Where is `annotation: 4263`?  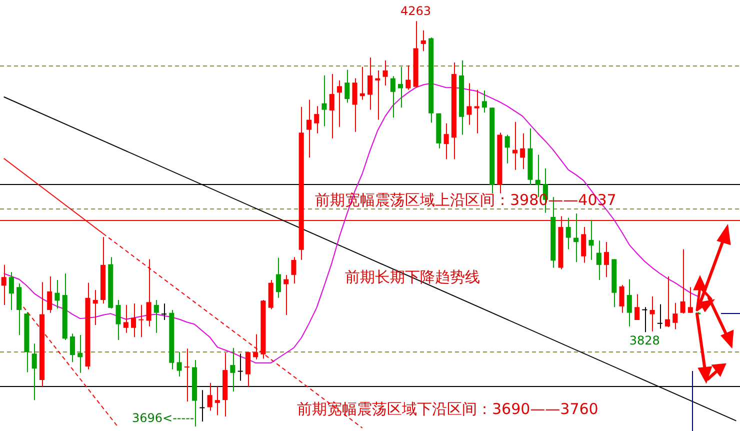
annotation: 4263 is located at coordinates (416, 11).